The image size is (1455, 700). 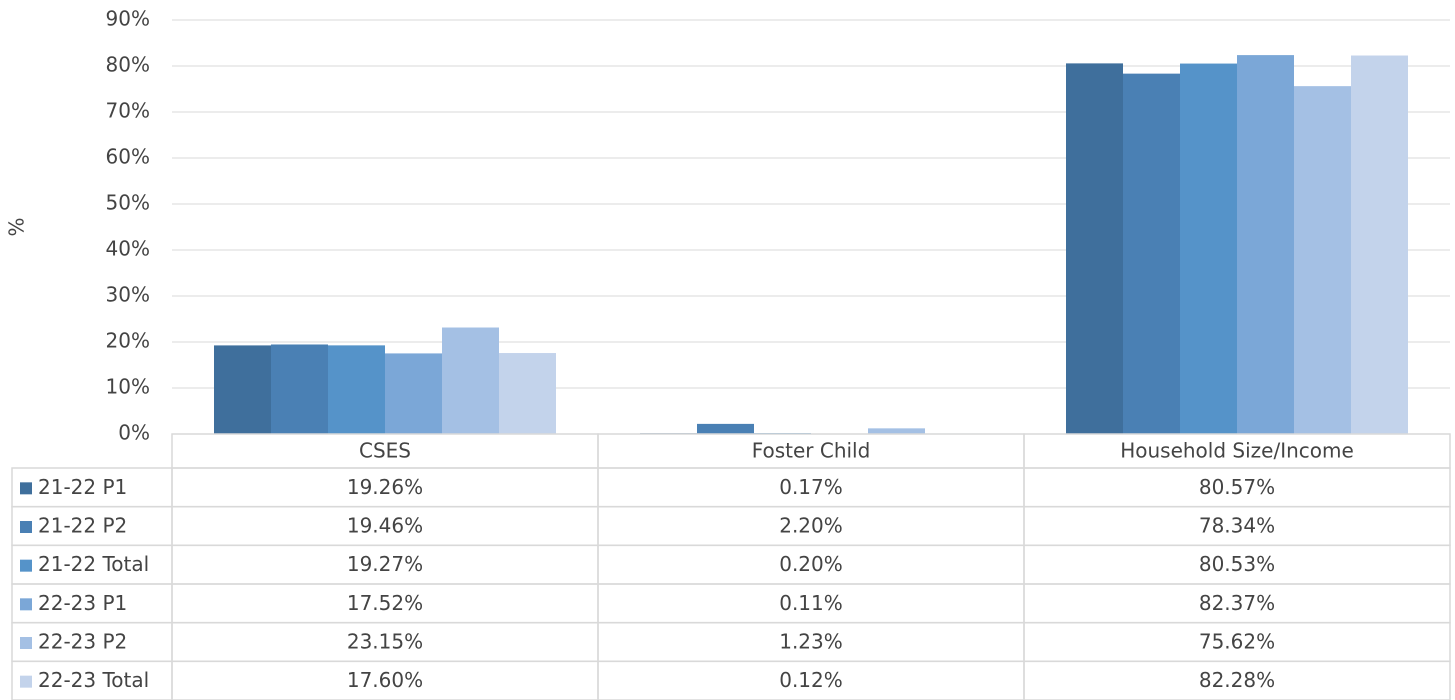 What do you see at coordinates (1237, 603) in the screenshot?
I see `data-label: 82.37%` at bounding box center [1237, 603].